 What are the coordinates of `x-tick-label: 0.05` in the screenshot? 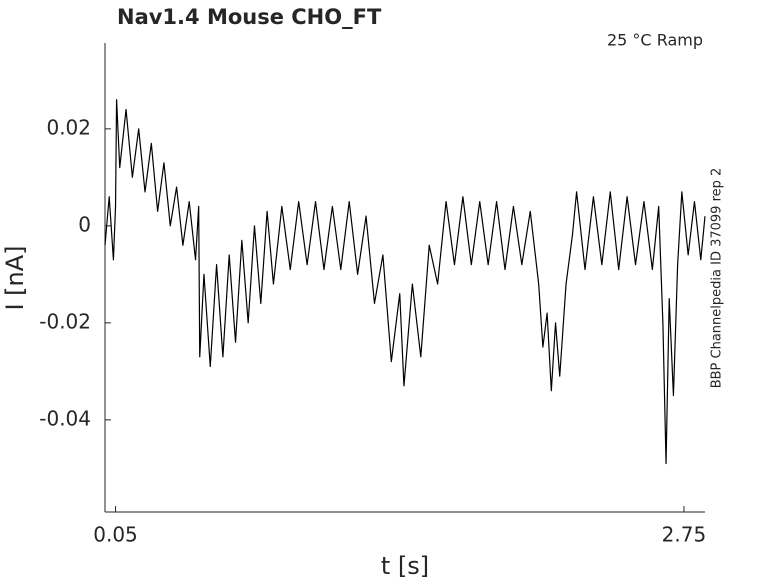 It's located at (115, 535).